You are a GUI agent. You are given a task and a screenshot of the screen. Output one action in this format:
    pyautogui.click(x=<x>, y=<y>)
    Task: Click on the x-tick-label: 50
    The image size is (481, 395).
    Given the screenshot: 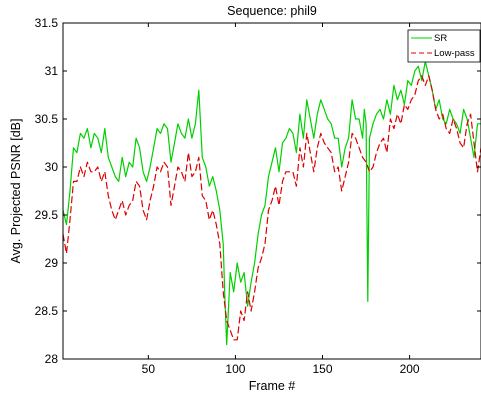 What is the action you would take?
    pyautogui.click(x=149, y=369)
    